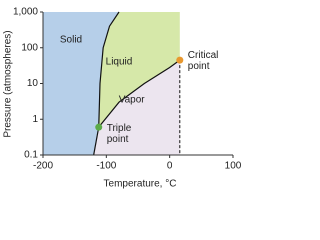  Describe the element at coordinates (204, 61) in the screenshot. I see `point-label: Critical point` at that location.